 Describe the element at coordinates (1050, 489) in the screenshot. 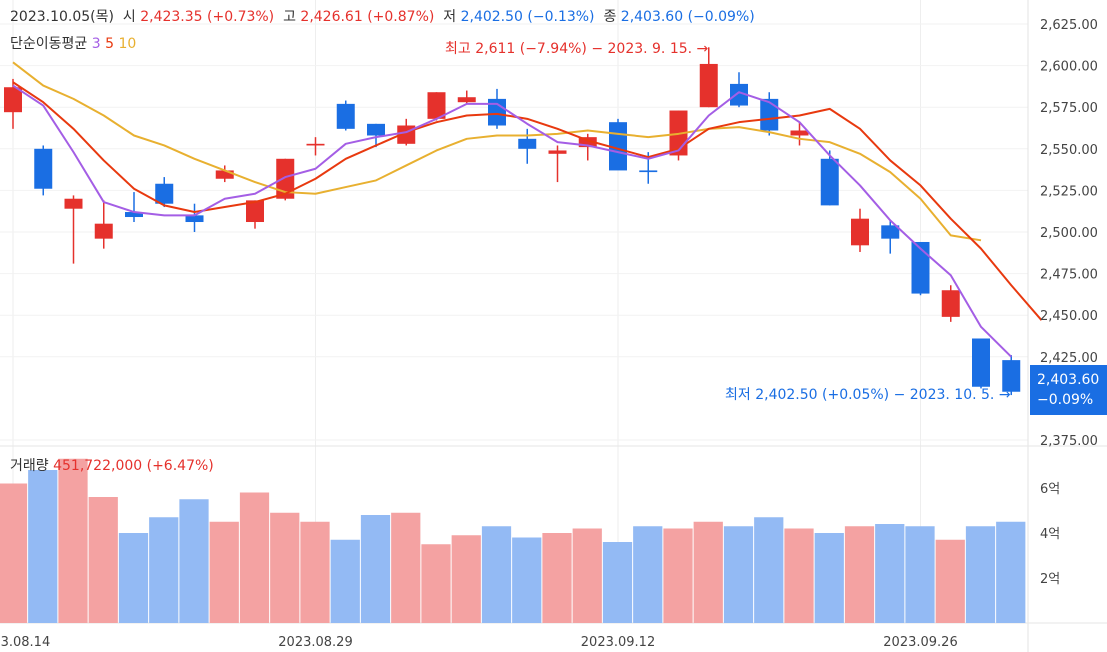

I see `volume-tick-label: 6억` at that location.